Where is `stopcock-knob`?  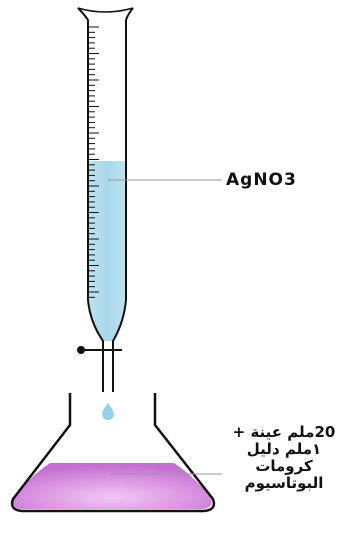
stopcock-knob is located at coordinates (81, 350).